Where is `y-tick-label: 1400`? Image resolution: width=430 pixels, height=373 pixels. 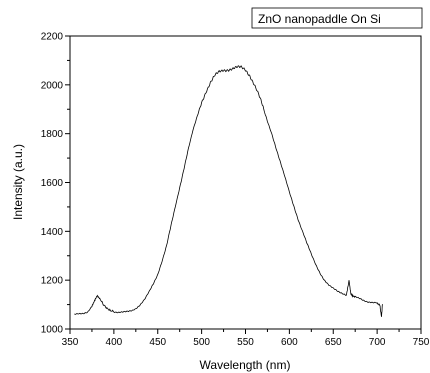
y-tick-label: 1400 is located at coordinates (52, 232).